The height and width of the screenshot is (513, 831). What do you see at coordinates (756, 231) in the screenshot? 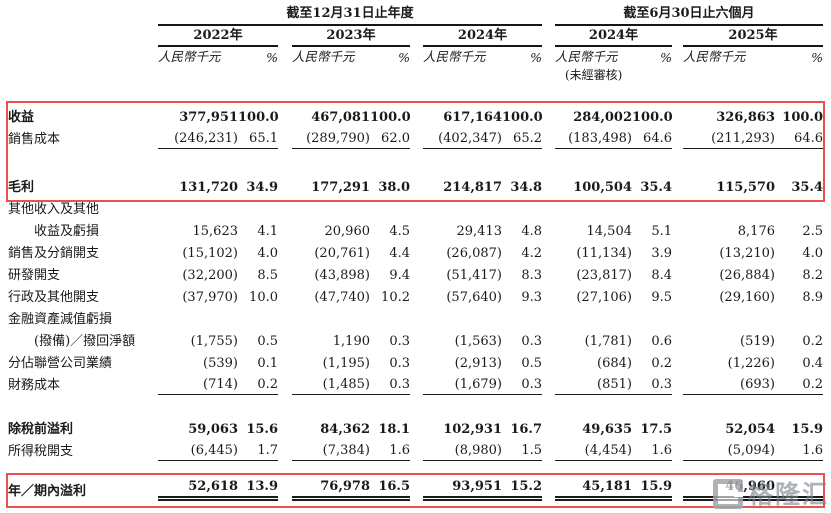
I see `cell-value: 8,176` at bounding box center [756, 231].